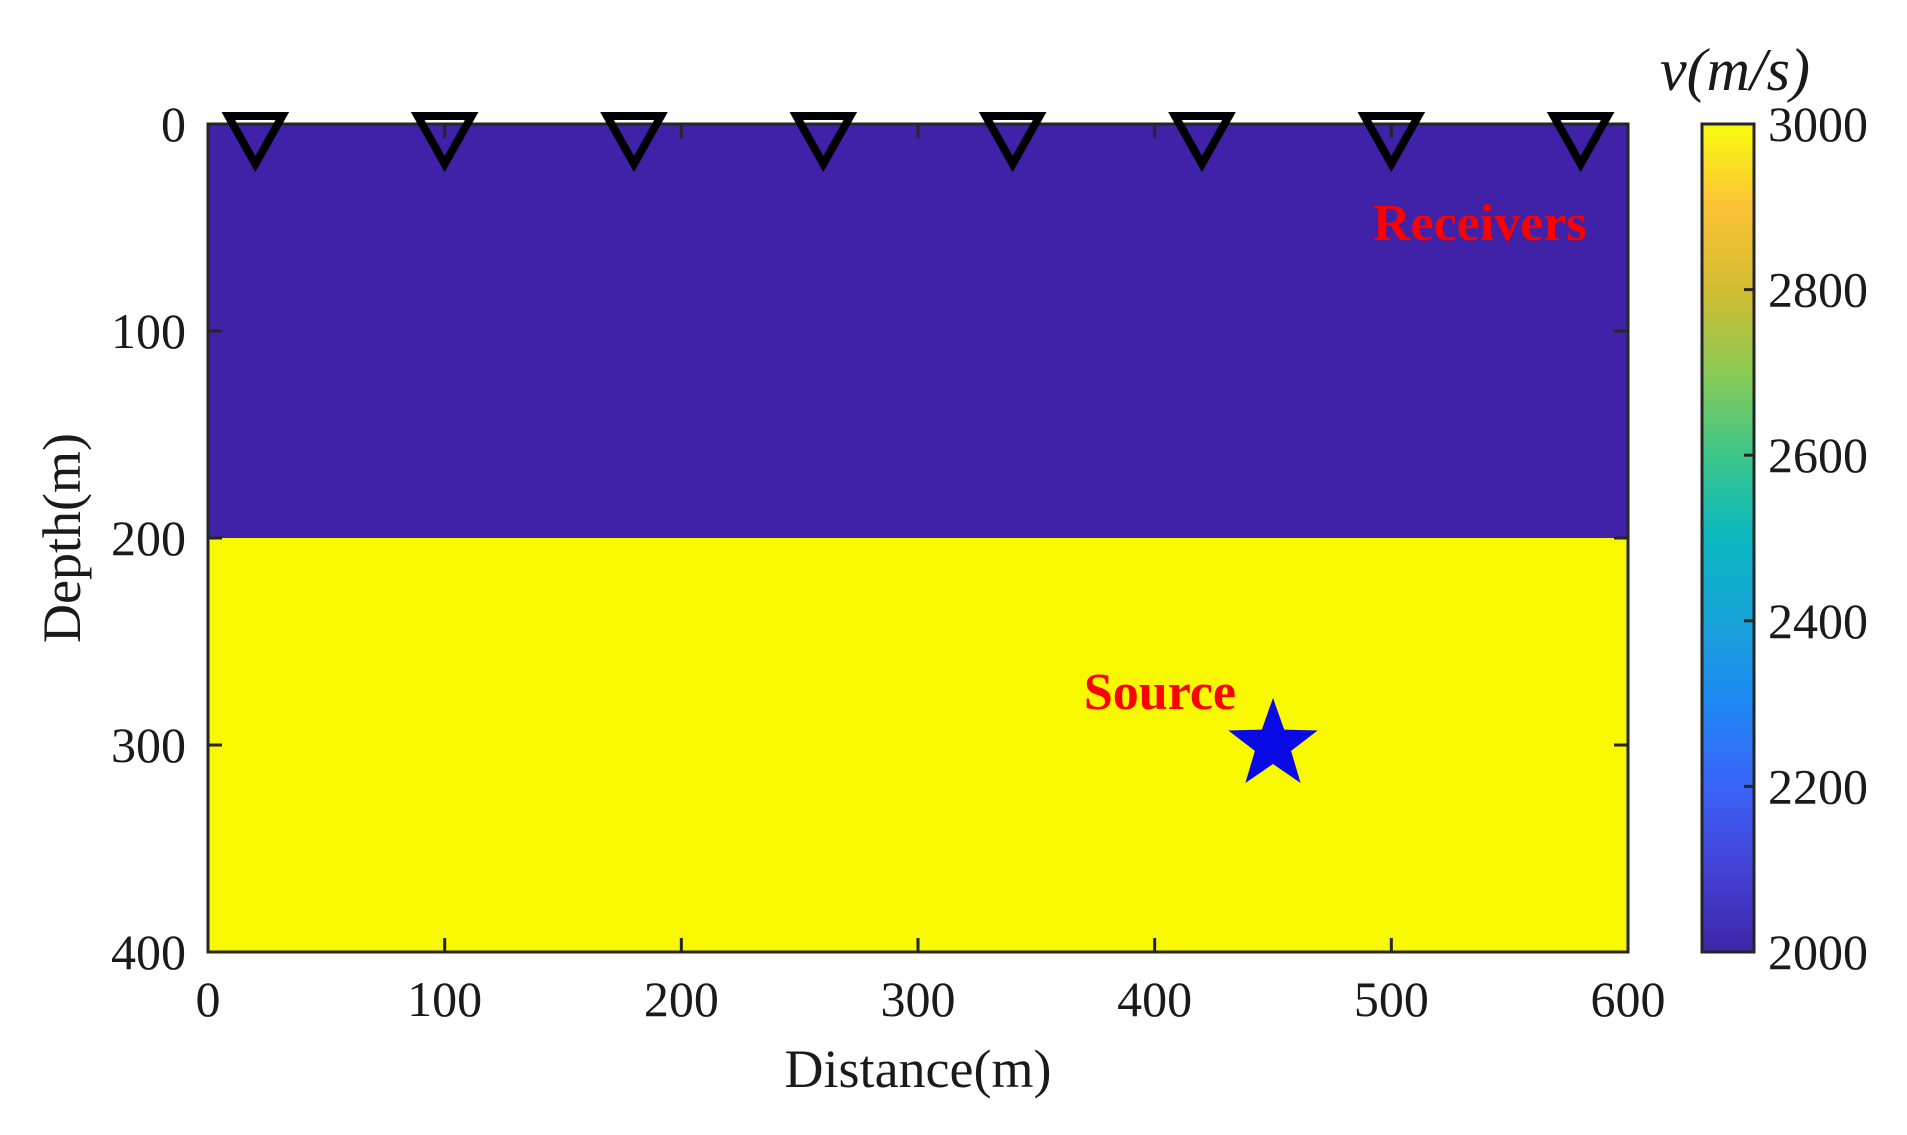 This screenshot has height=1135, width=1907. I want to click on colorbar-tick-label: 2000, so click(1818, 952).